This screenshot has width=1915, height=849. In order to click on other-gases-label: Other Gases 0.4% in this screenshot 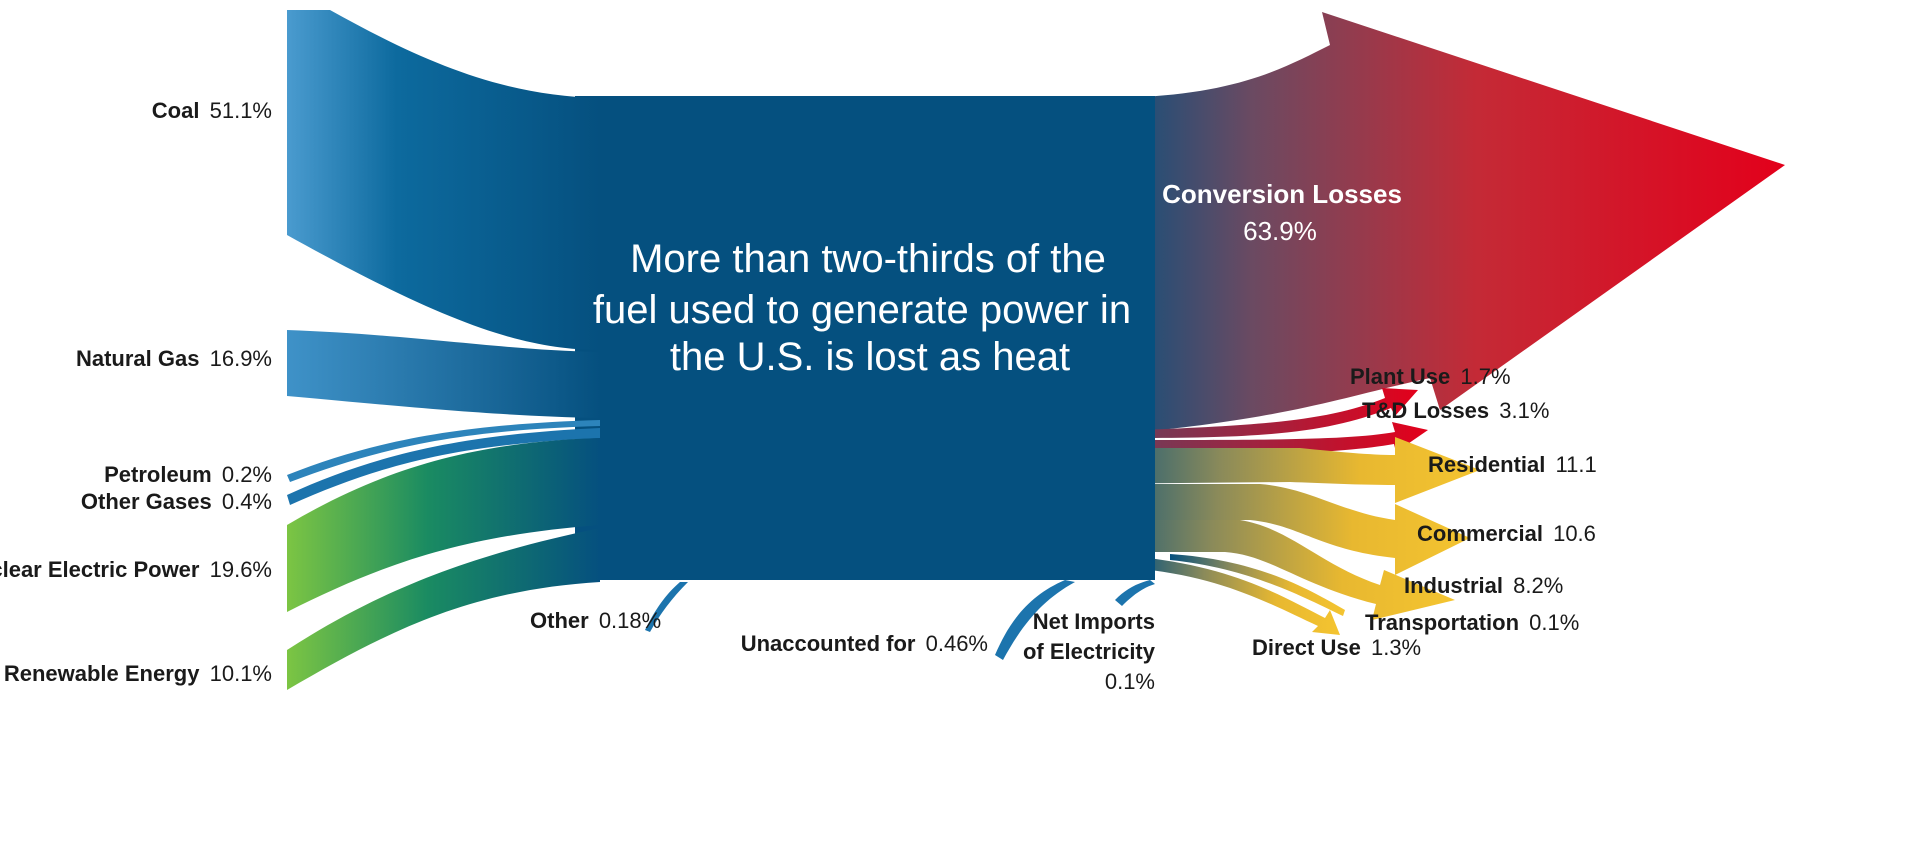, I will do `click(176, 501)`.